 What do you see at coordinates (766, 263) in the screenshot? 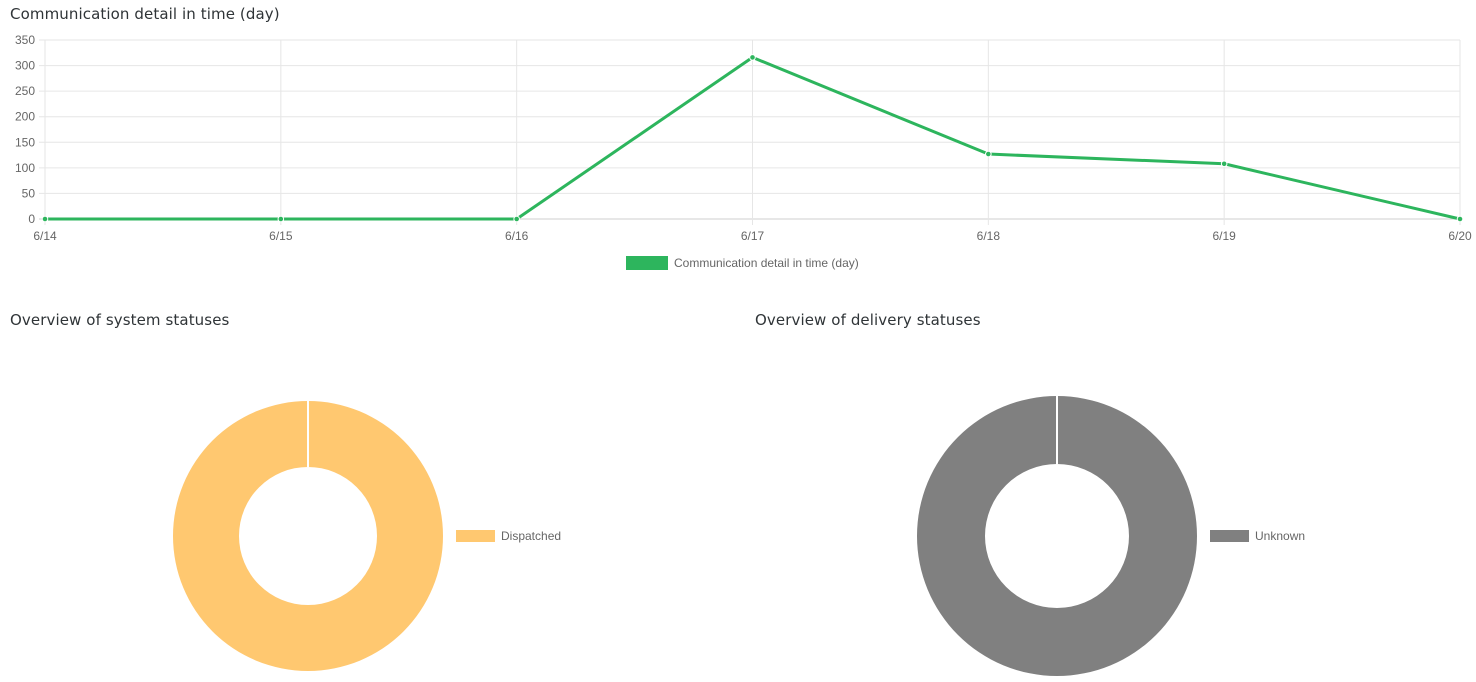
I see `legend-label: Communication detail in time (day)` at bounding box center [766, 263].